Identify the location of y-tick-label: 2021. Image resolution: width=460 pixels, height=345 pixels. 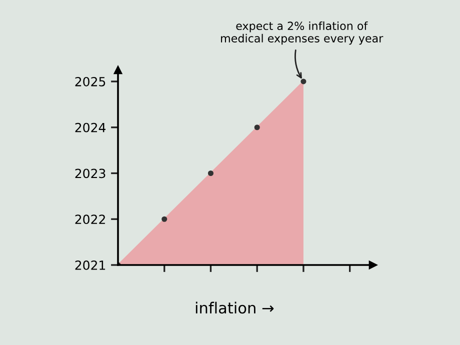
(90, 265).